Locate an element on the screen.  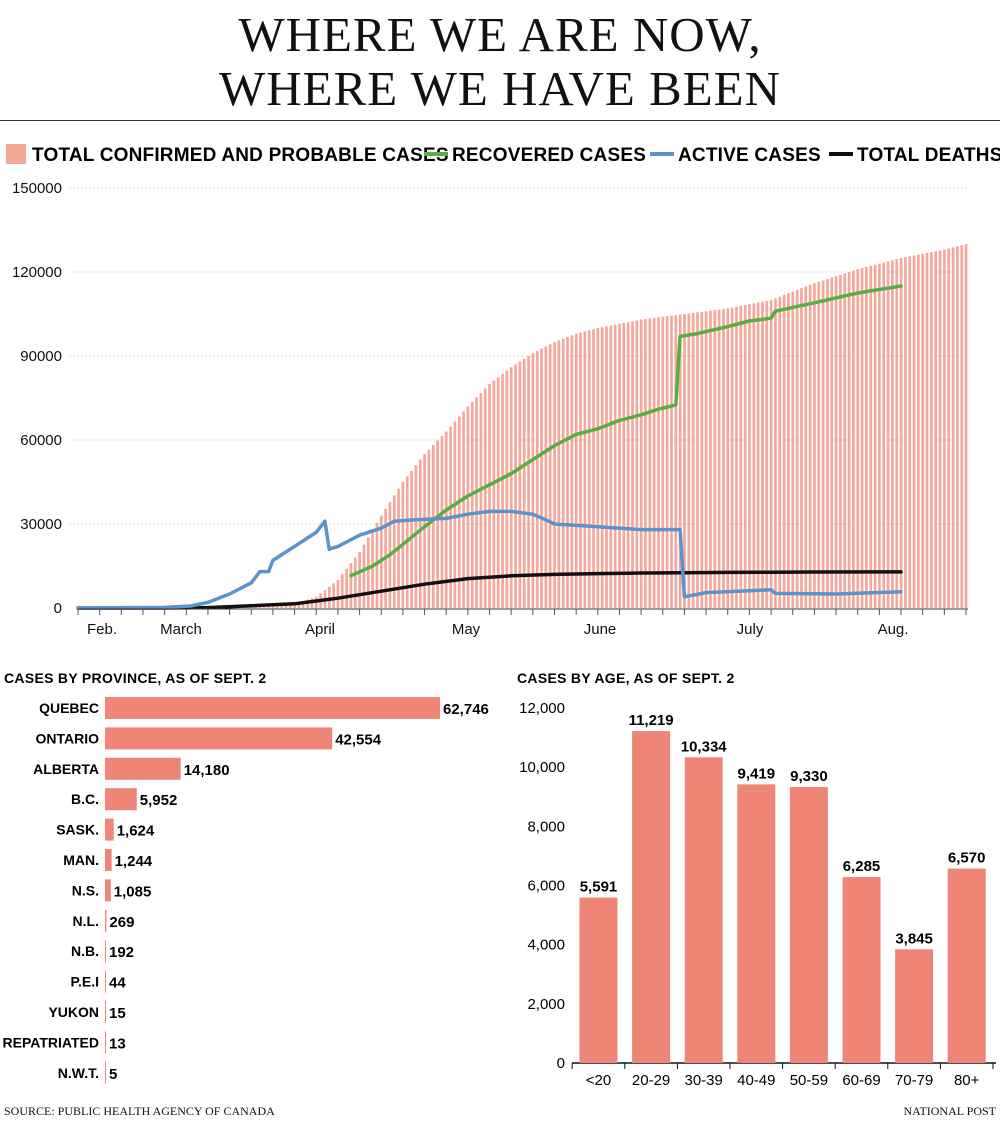
age-value-label: 10,334 is located at coordinates (704, 746).